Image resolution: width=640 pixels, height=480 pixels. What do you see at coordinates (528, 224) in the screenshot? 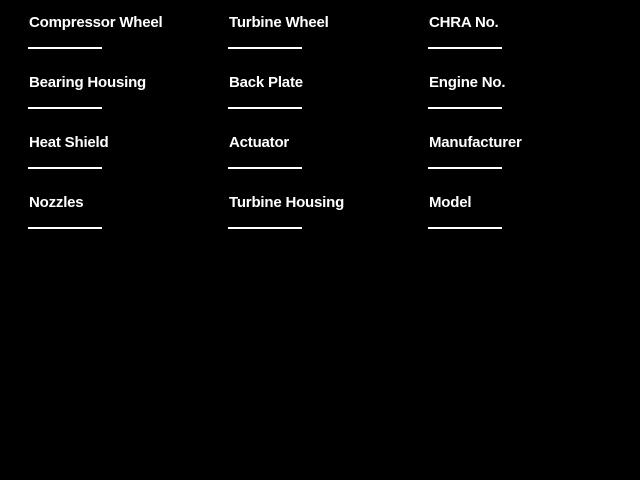
I see `field-model: Model` at bounding box center [528, 224].